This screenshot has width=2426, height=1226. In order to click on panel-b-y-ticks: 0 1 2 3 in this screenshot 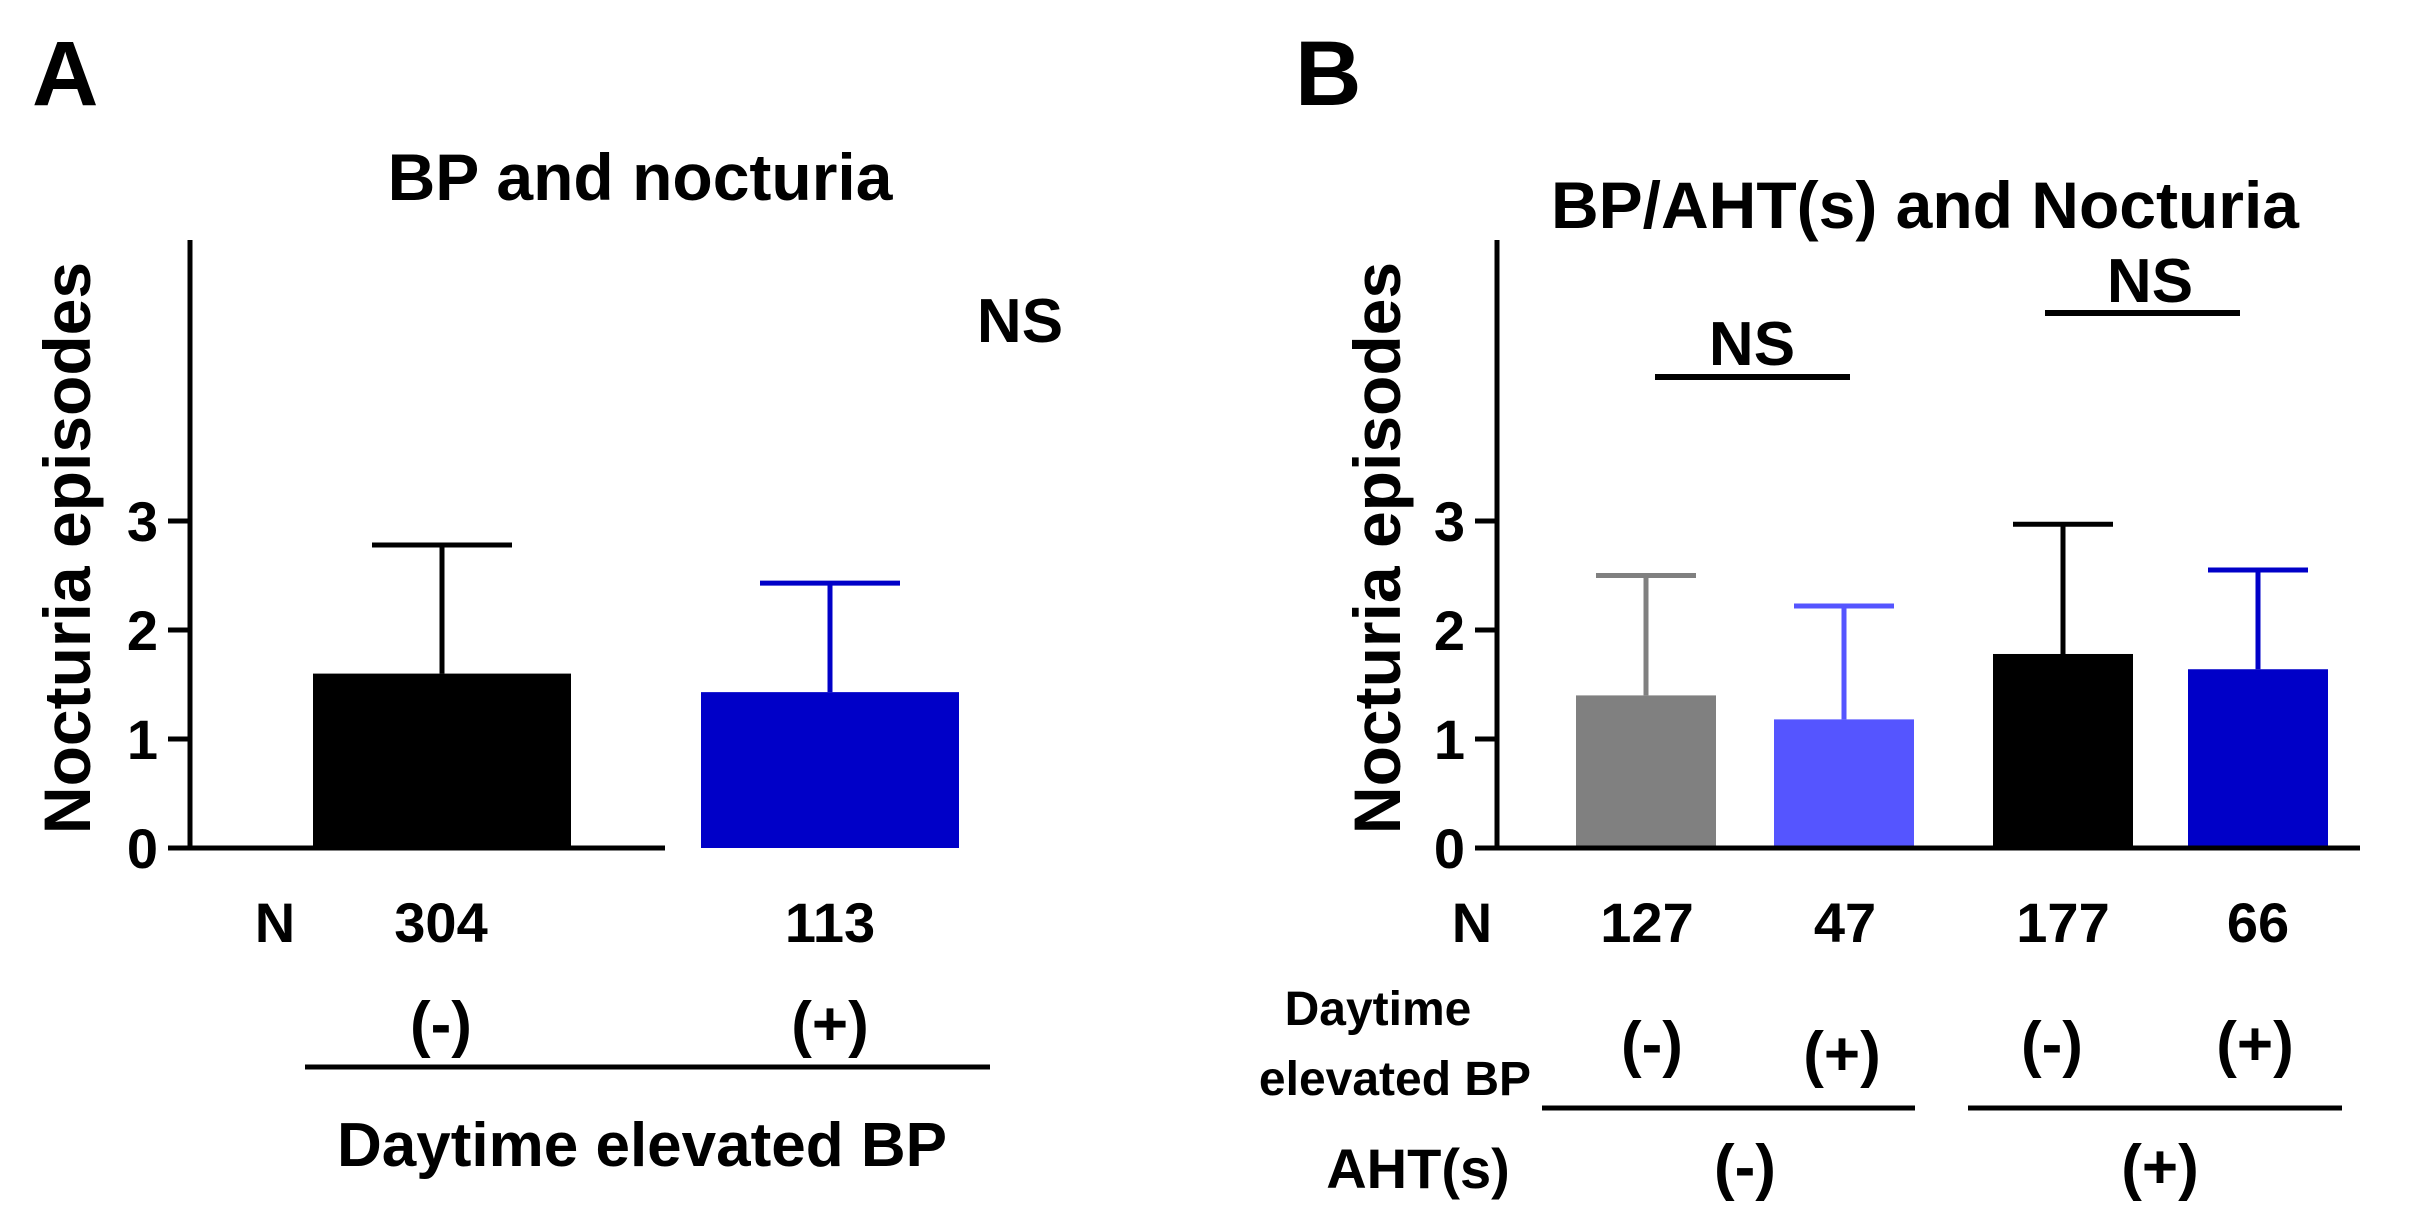, I will do `click(1465, 685)`.